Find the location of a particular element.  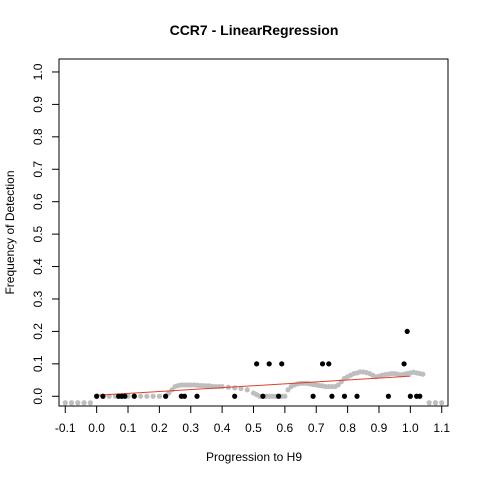

plot-area is located at coordinates (253, 367).